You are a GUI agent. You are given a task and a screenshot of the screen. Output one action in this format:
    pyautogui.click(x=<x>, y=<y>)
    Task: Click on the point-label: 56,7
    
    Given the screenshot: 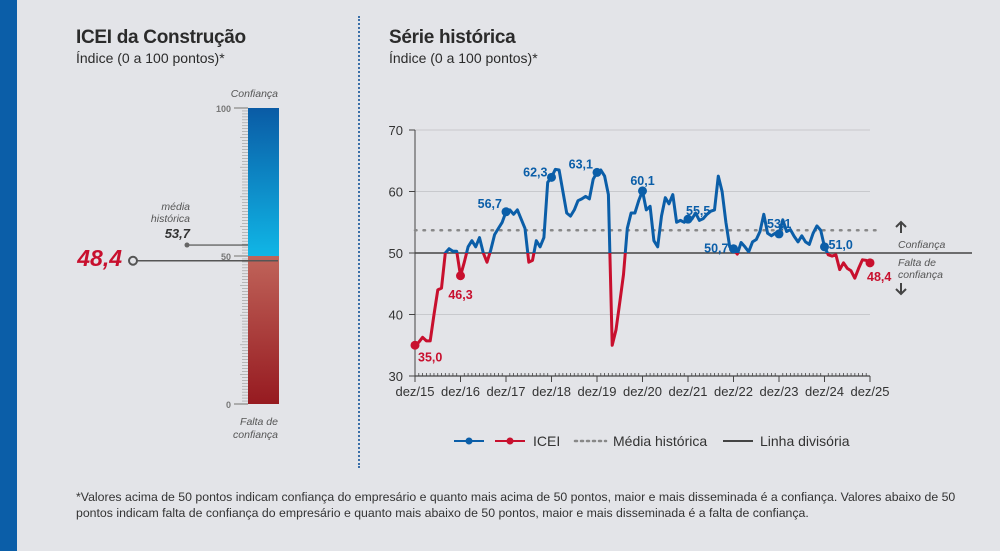 What is the action you would take?
    pyautogui.click(x=490, y=204)
    